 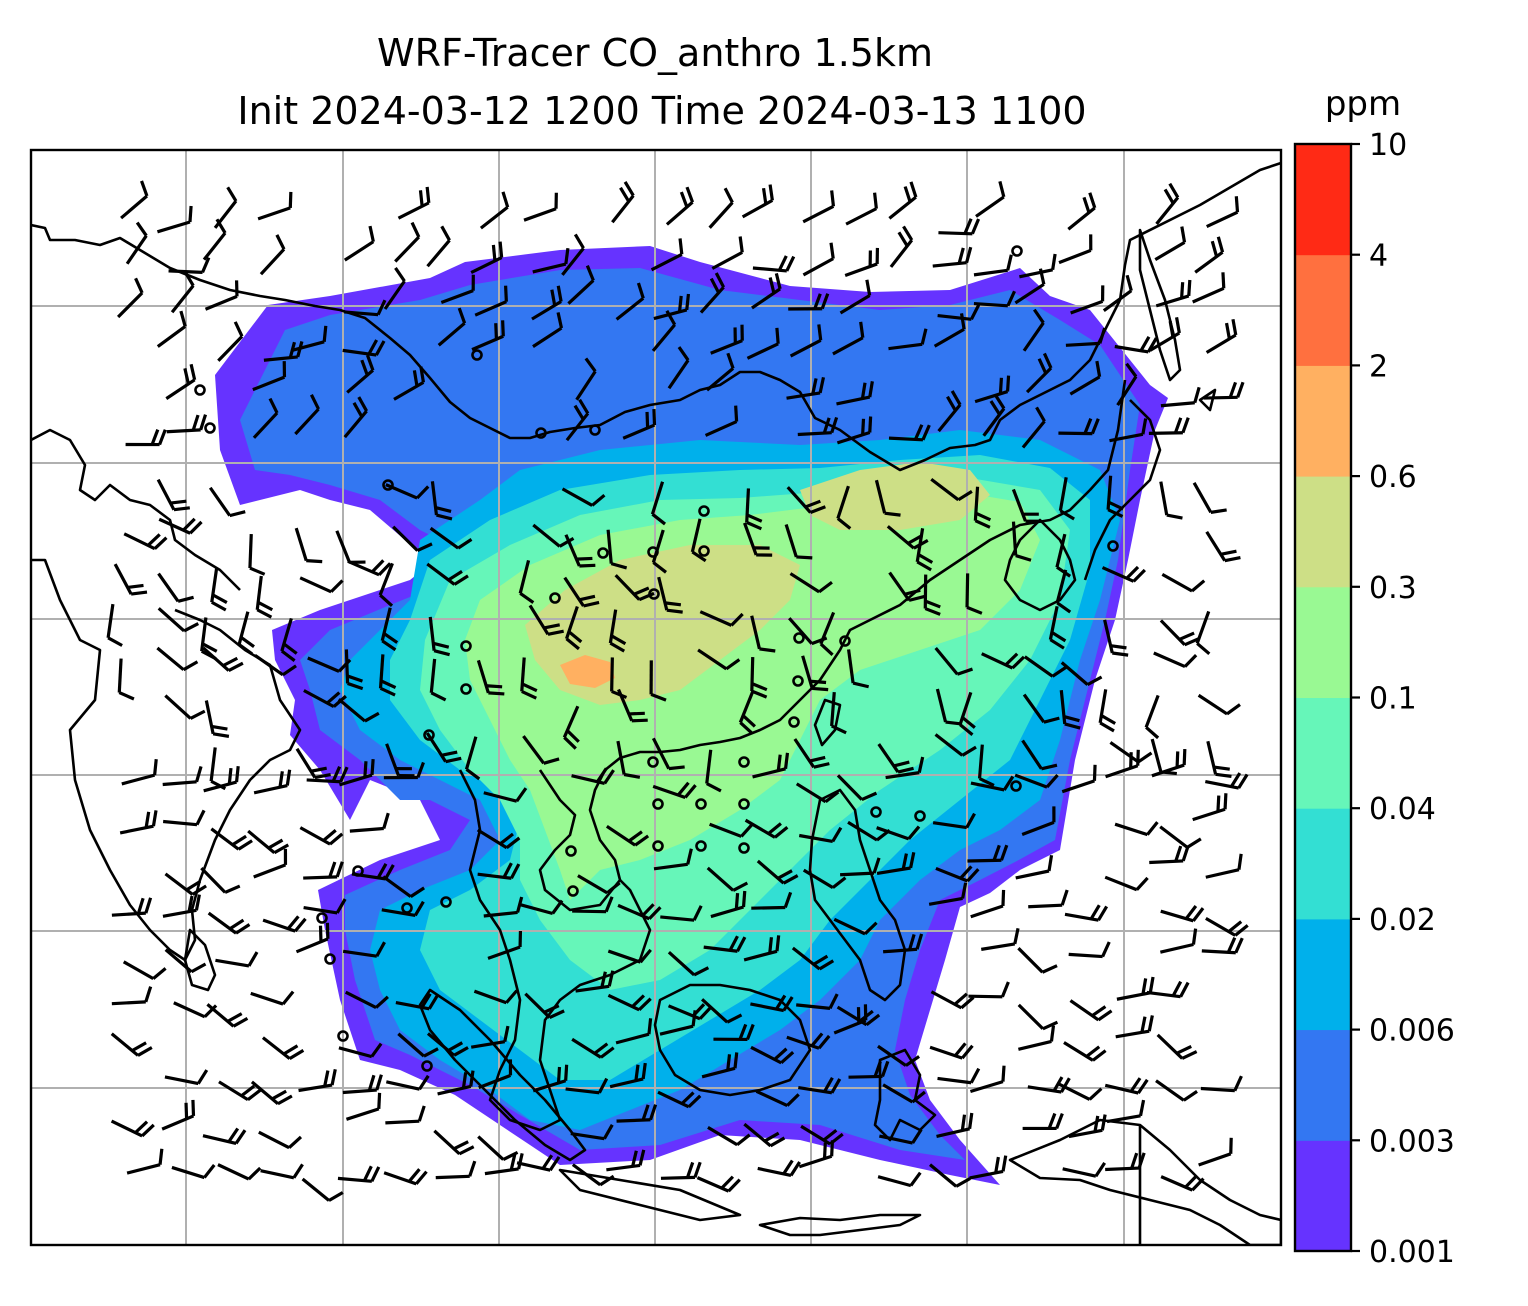 I want to click on colorbar-tick-label: 0.001, so click(x=1412, y=1252).